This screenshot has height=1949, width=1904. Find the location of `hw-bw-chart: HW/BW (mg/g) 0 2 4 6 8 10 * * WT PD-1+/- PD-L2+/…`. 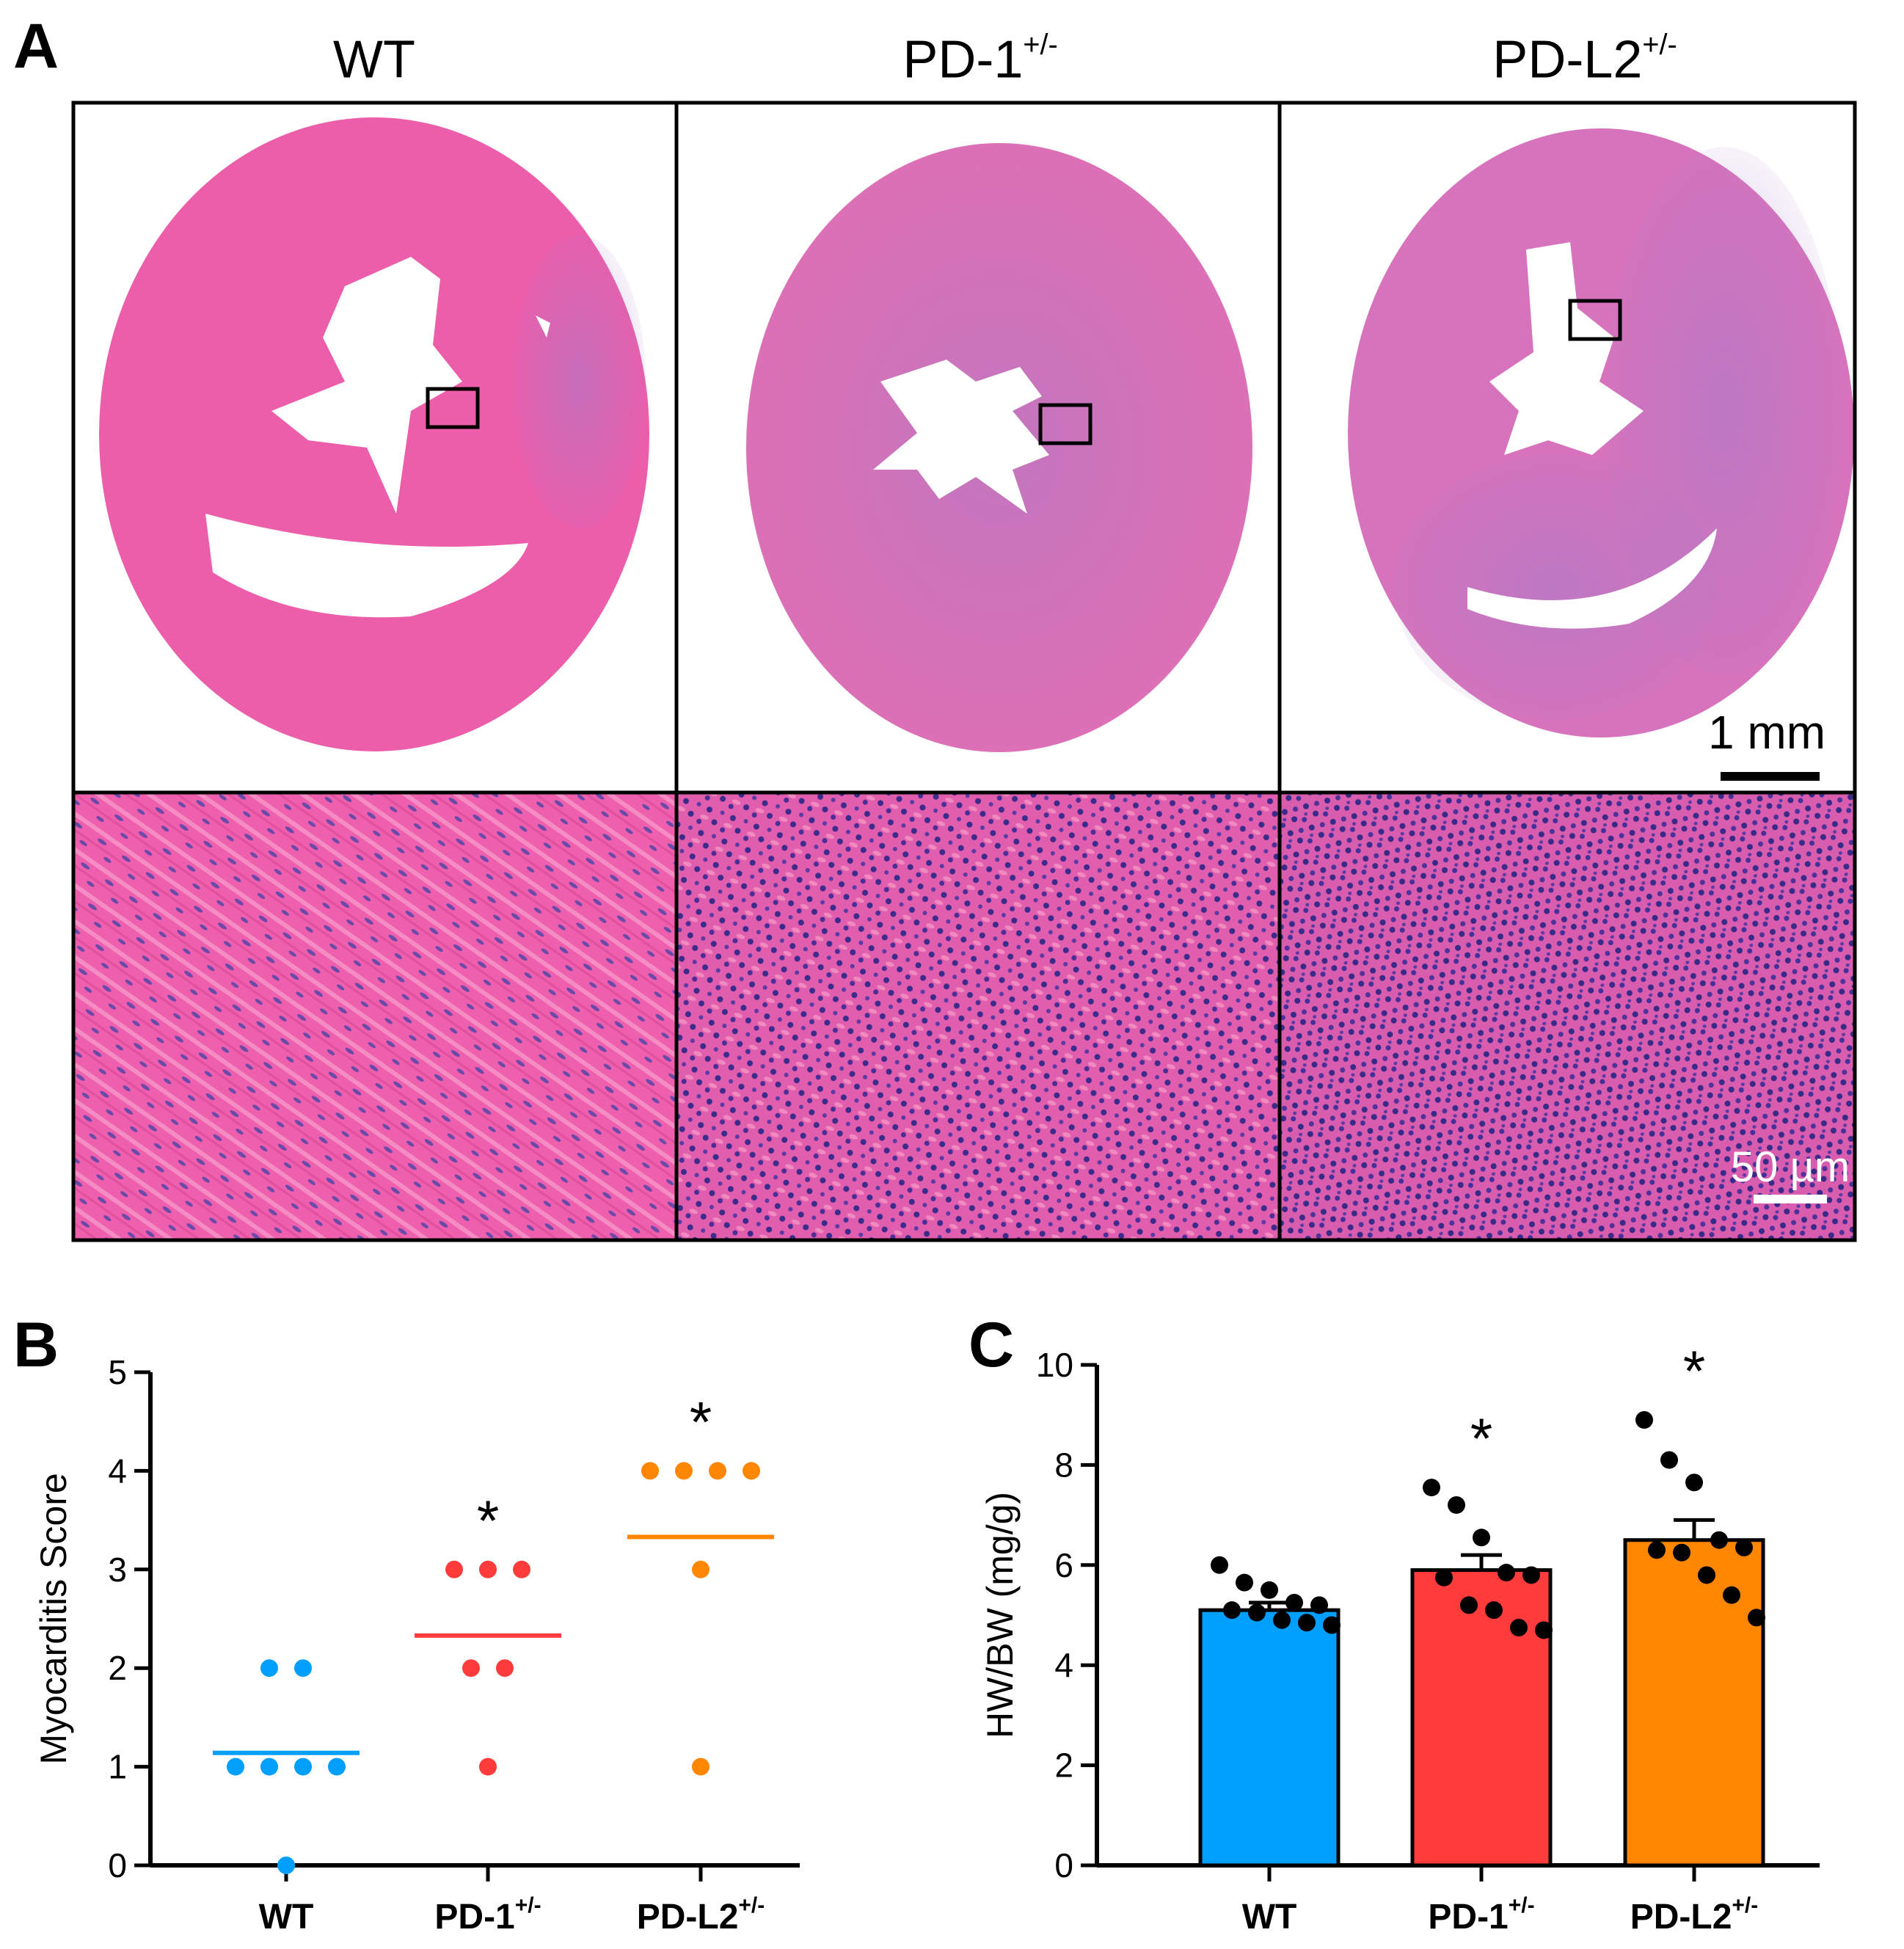

hw-bw-chart: HW/BW (mg/g) 0 2 4 6 8 10 * * WT PD-1+/- PD-L2+/… is located at coordinates (1400, 1638).